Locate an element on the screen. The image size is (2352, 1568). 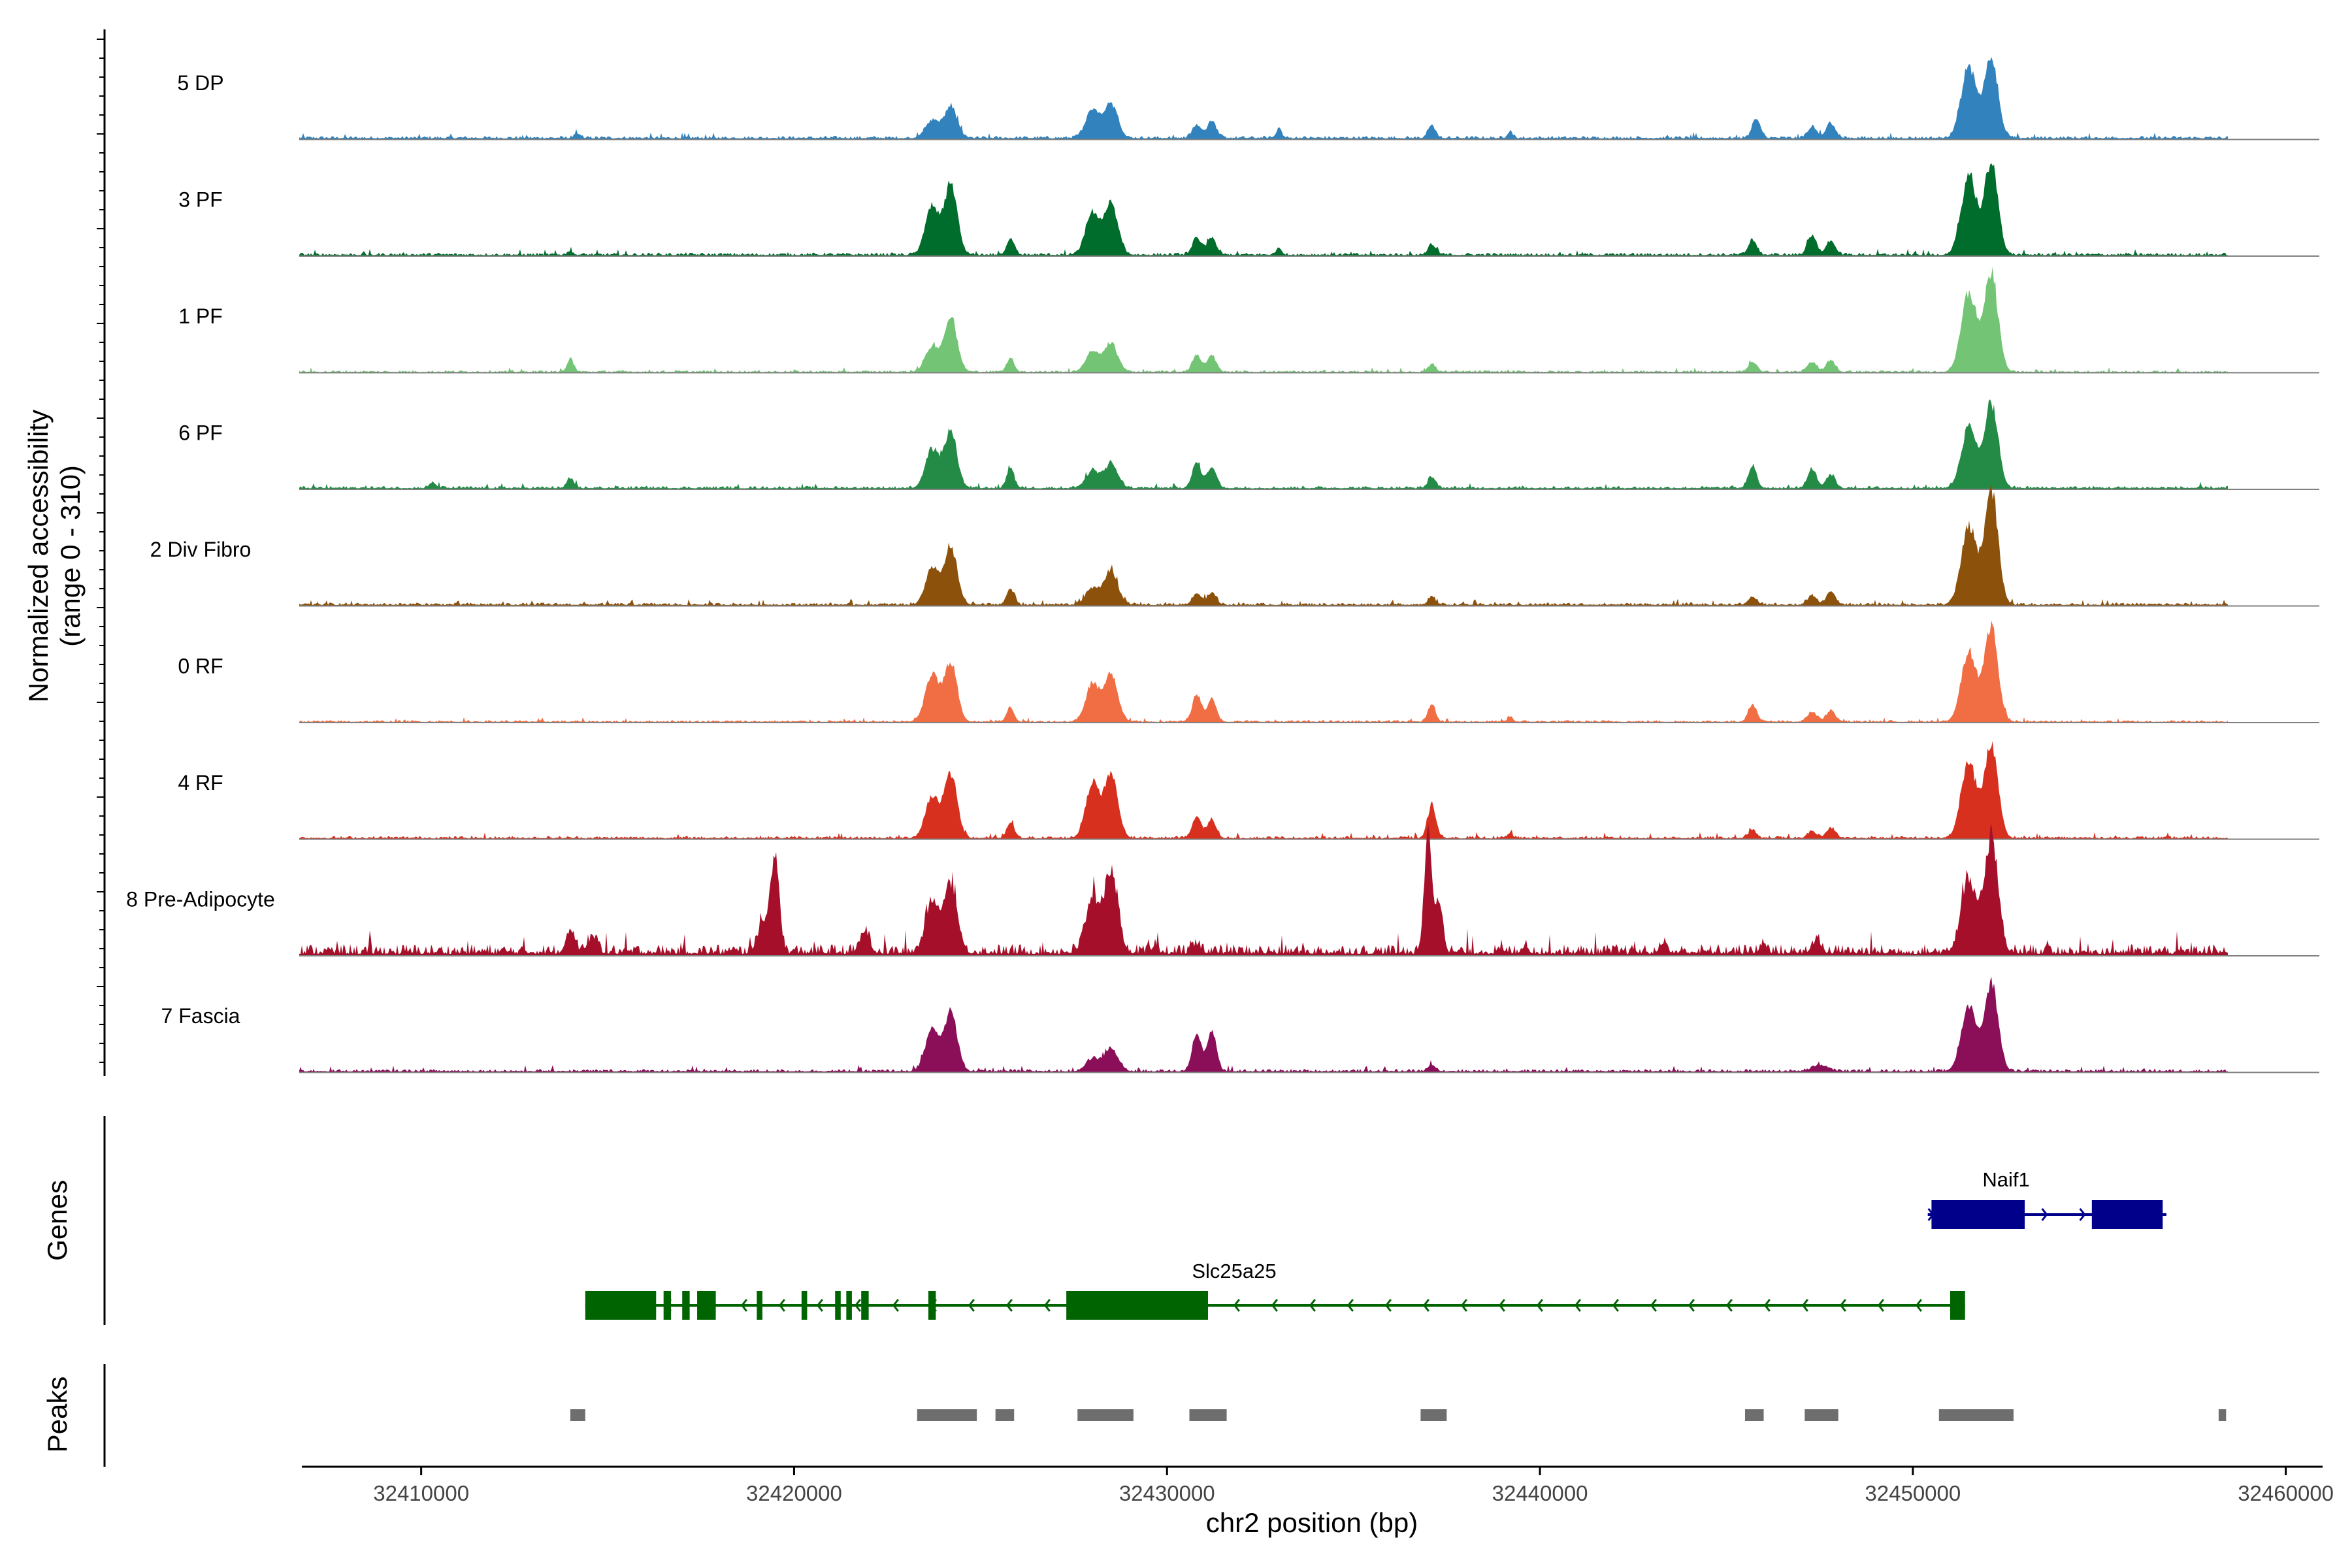
x-tick-label: 32460000 is located at coordinates (2286, 1493).